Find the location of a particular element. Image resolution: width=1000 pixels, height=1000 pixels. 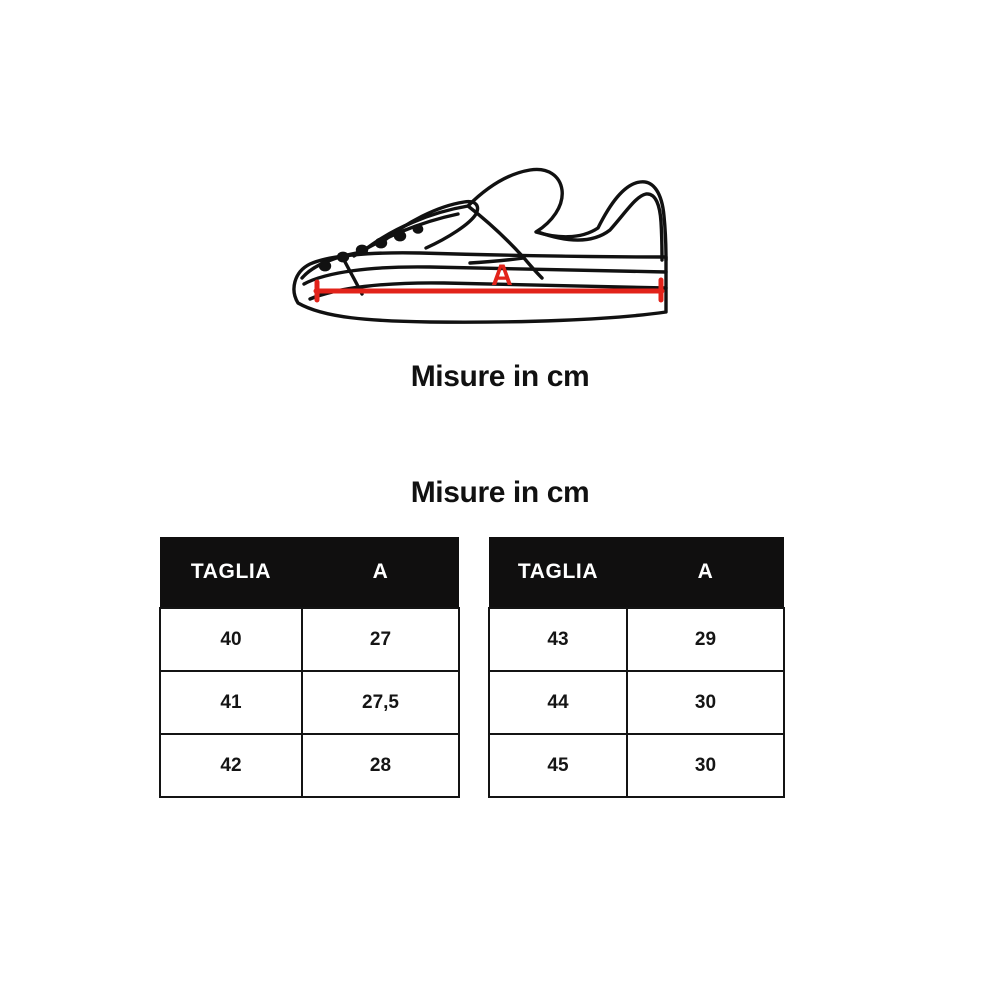

tables-heading: Misure in cm is located at coordinates (500, 492).